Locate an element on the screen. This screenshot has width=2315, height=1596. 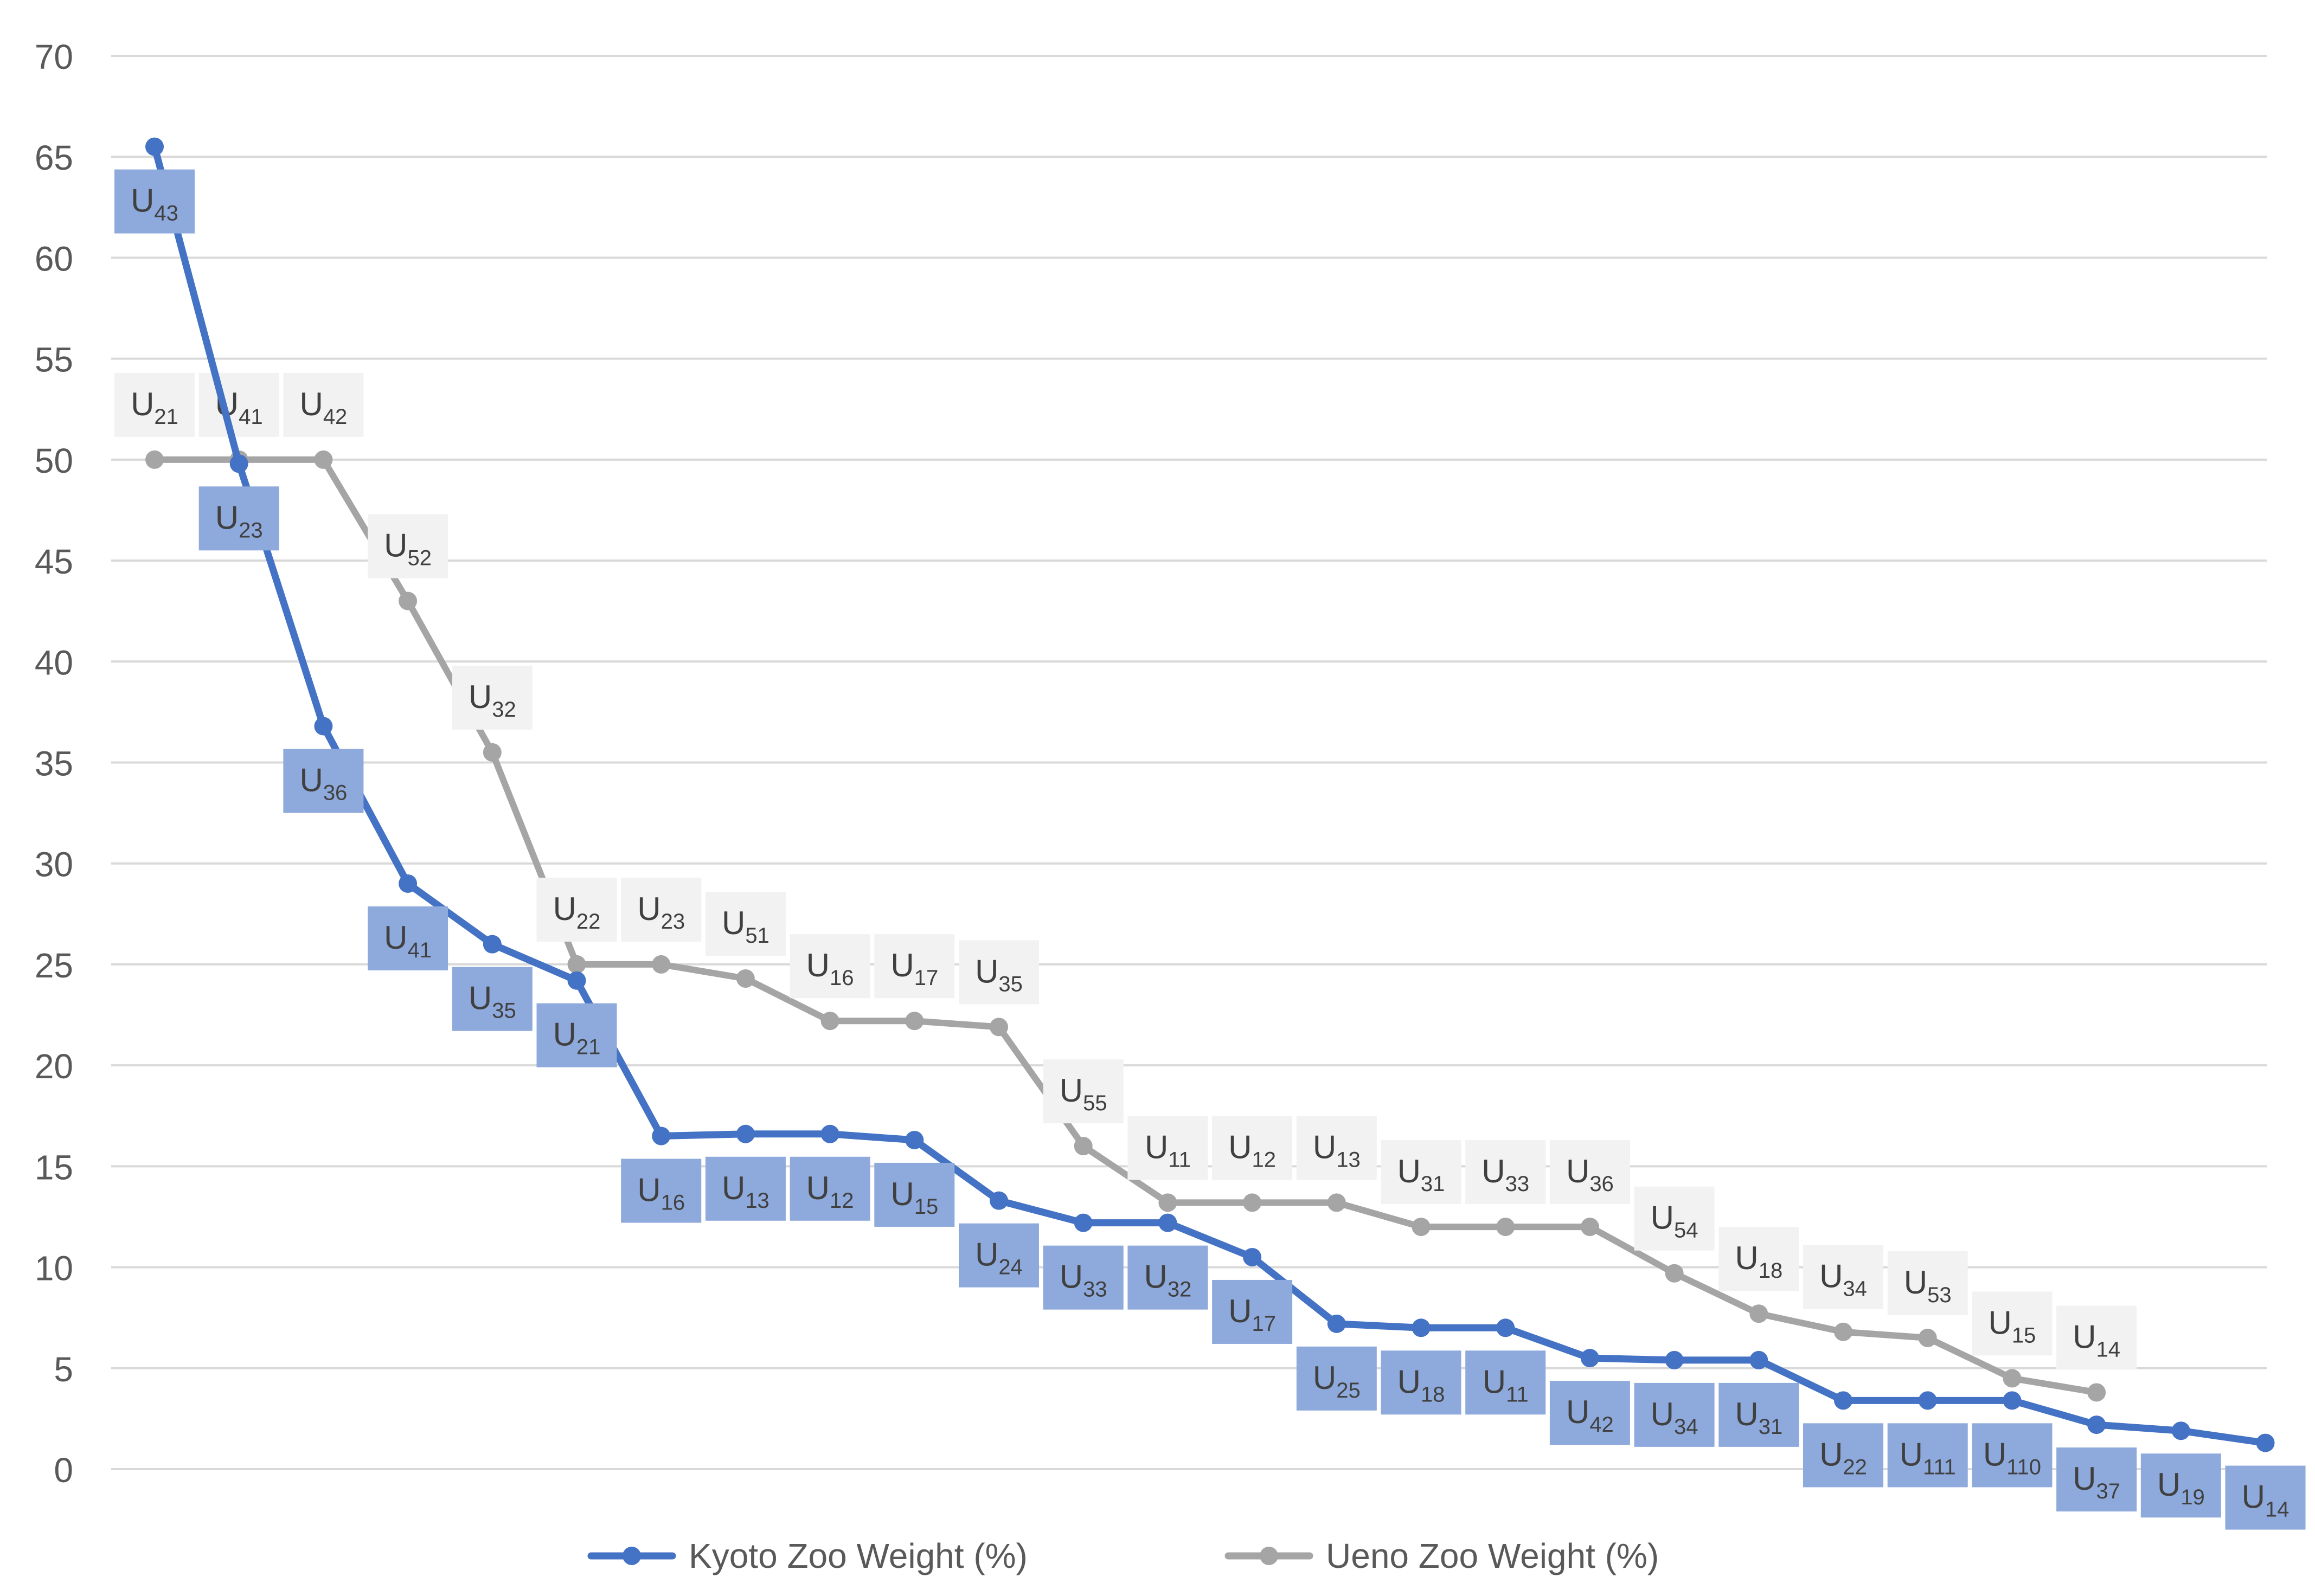
data-label: U31 is located at coordinates (1421, 1175).